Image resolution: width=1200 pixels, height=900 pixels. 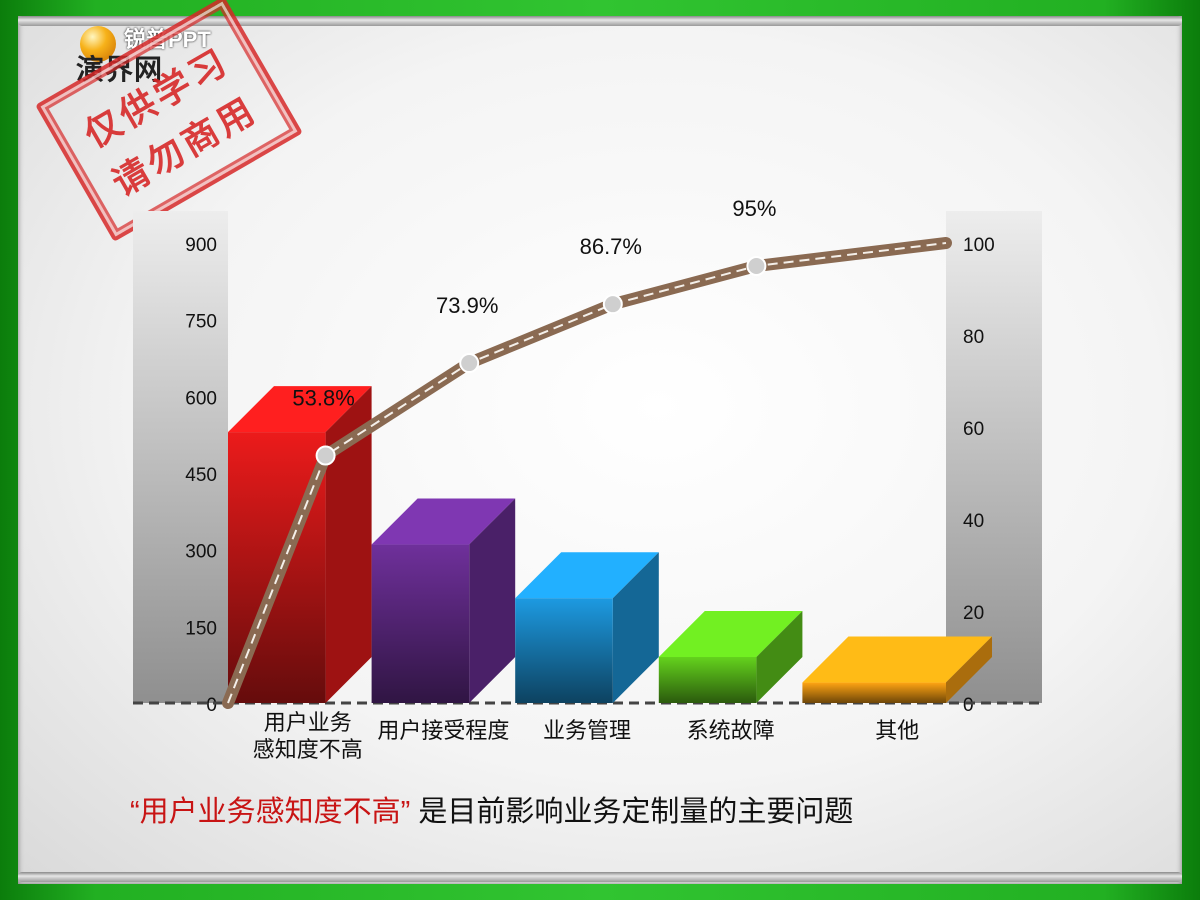 What do you see at coordinates (180, 457) in the screenshot?
I see `left-axis-panel` at bounding box center [180, 457].